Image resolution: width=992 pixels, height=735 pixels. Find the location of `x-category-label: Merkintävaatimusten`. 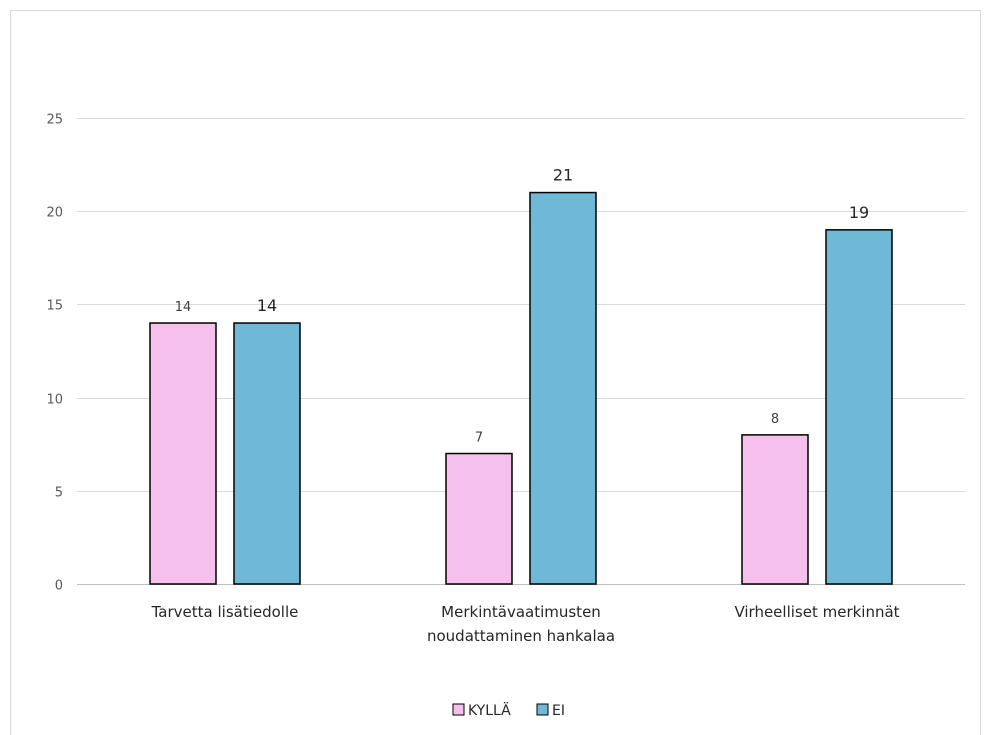

x-category-label: Merkintävaatimusten is located at coordinates (521, 612).